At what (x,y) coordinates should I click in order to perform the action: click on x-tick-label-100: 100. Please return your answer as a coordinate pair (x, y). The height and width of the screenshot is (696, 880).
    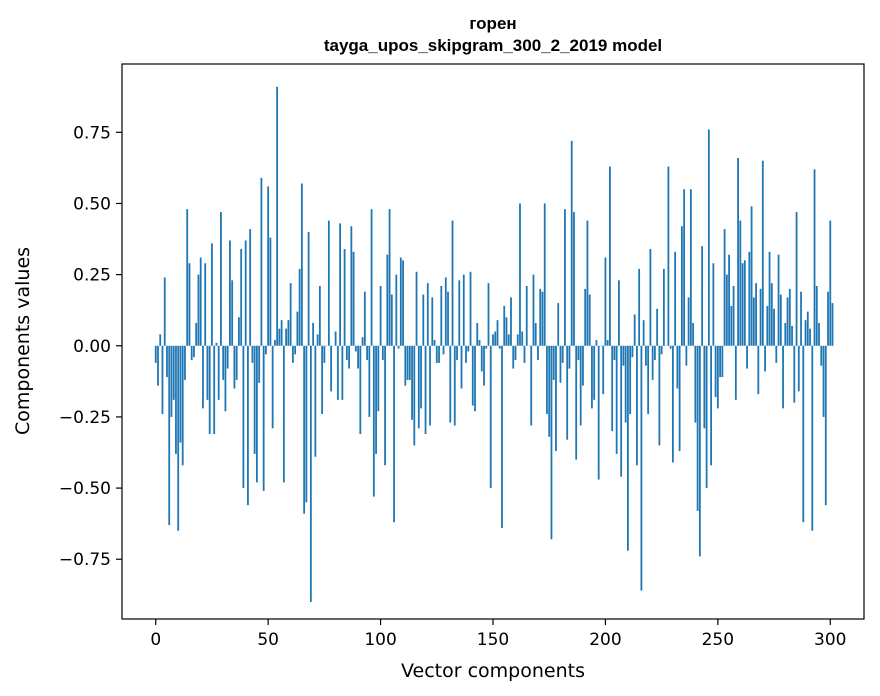
    Looking at the image, I should click on (380, 640).